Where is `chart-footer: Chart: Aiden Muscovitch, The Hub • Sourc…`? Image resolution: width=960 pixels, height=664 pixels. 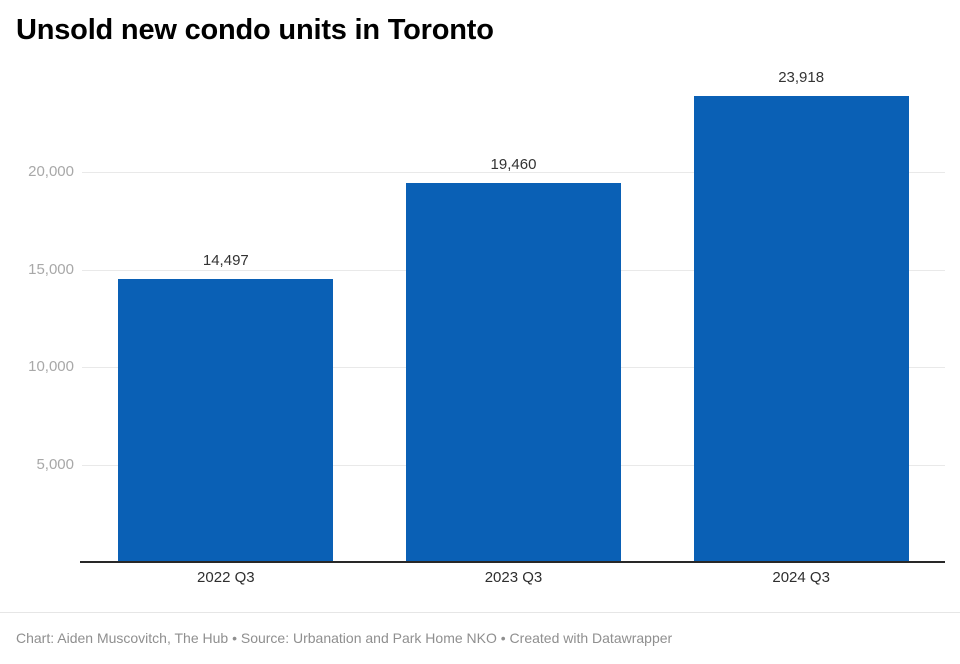
chart-footer: Chart: Aiden Muscovitch, The Hub • Sourc… is located at coordinates (480, 638).